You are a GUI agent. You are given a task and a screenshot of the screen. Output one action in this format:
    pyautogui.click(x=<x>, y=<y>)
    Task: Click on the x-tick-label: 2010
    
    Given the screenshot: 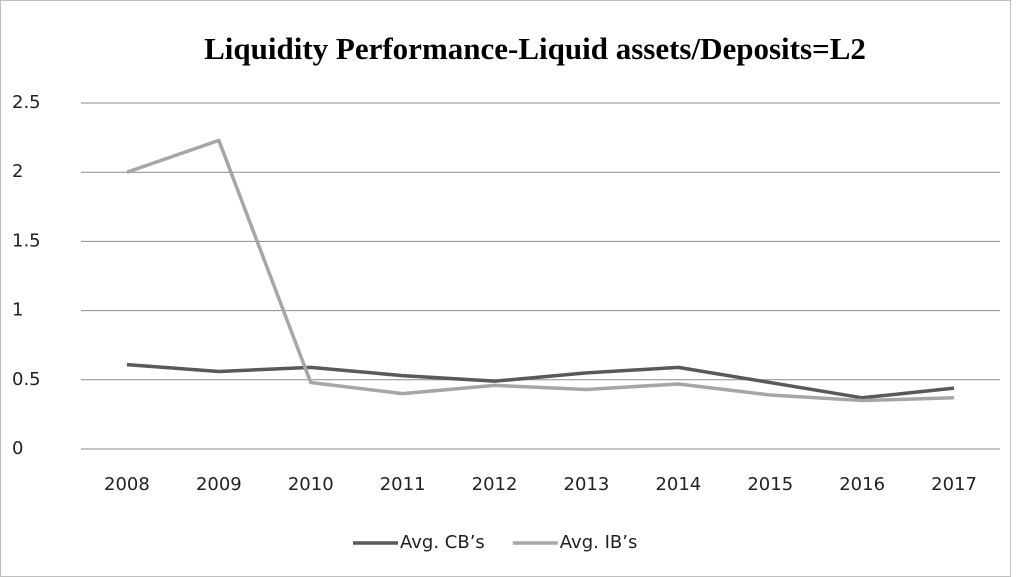 What is the action you would take?
    pyautogui.click(x=311, y=484)
    